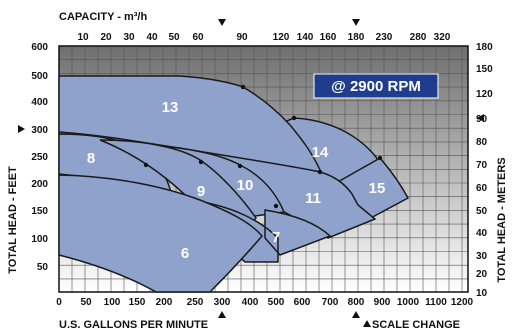 The image size is (513, 333). What do you see at coordinates (103, 17) in the screenshot?
I see `top-axis-title: CAPACITY - m³/h` at bounding box center [103, 17].